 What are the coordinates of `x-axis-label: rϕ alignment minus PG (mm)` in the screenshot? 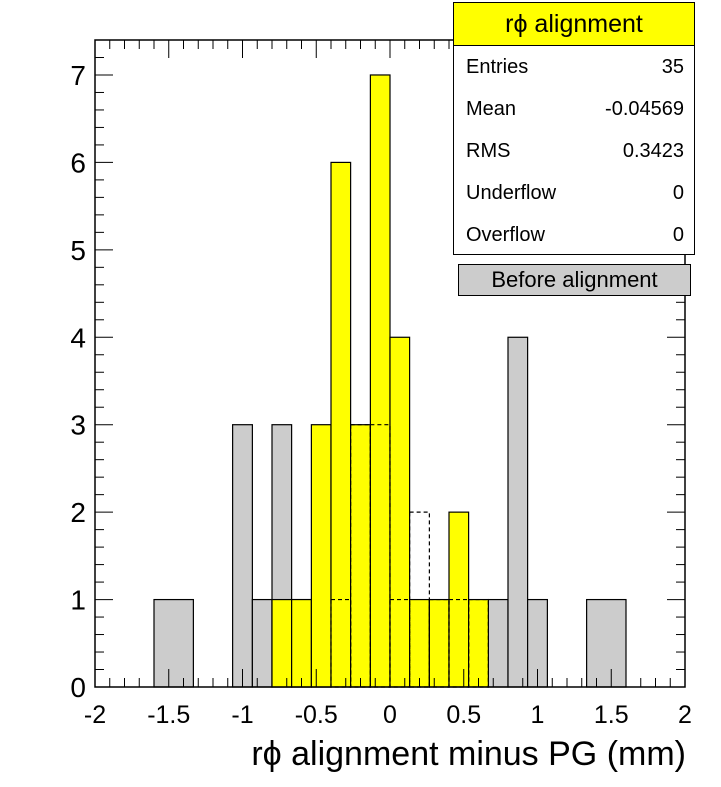 It's located at (468, 754).